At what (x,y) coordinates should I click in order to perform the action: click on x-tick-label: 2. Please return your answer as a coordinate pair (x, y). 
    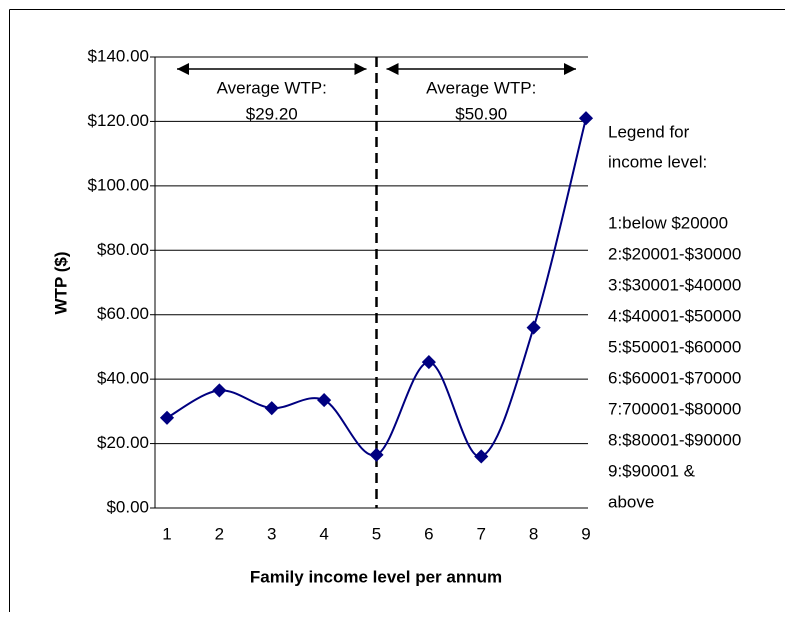
    Looking at the image, I should click on (219, 533).